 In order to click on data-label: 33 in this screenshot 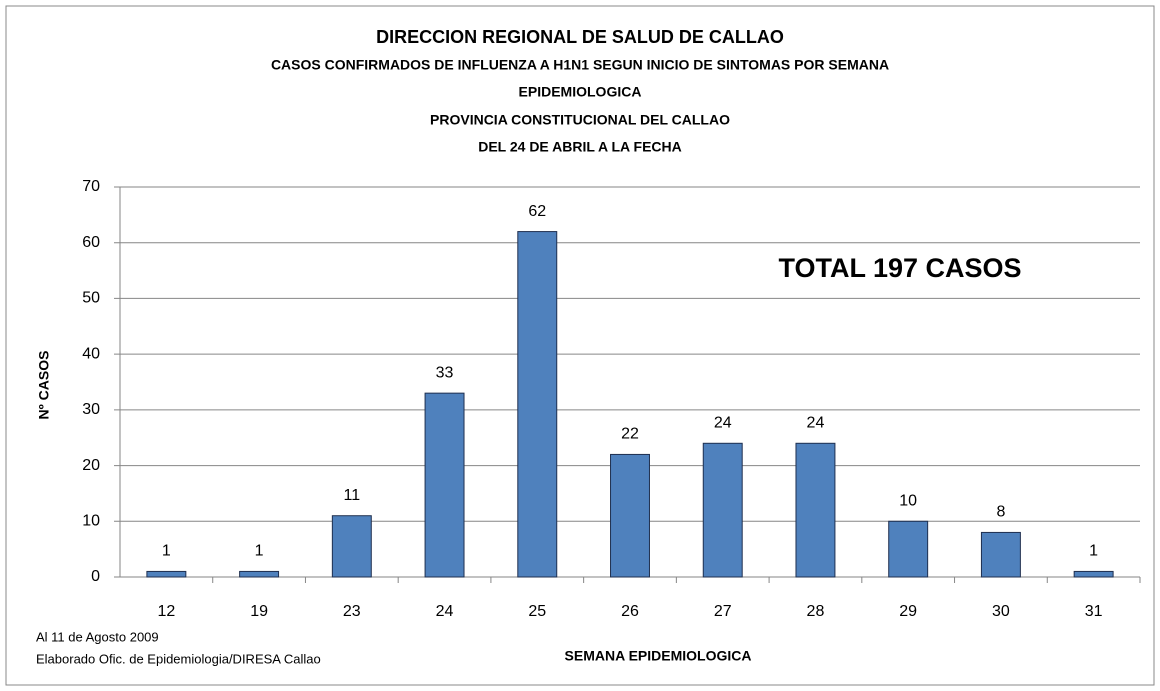, I will do `click(445, 372)`.